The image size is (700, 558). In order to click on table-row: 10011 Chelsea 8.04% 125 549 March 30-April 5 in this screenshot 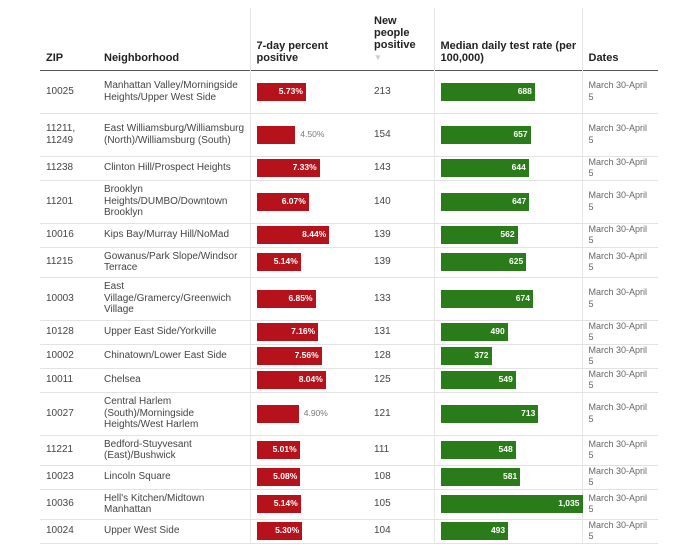, I will do `click(349, 380)`.